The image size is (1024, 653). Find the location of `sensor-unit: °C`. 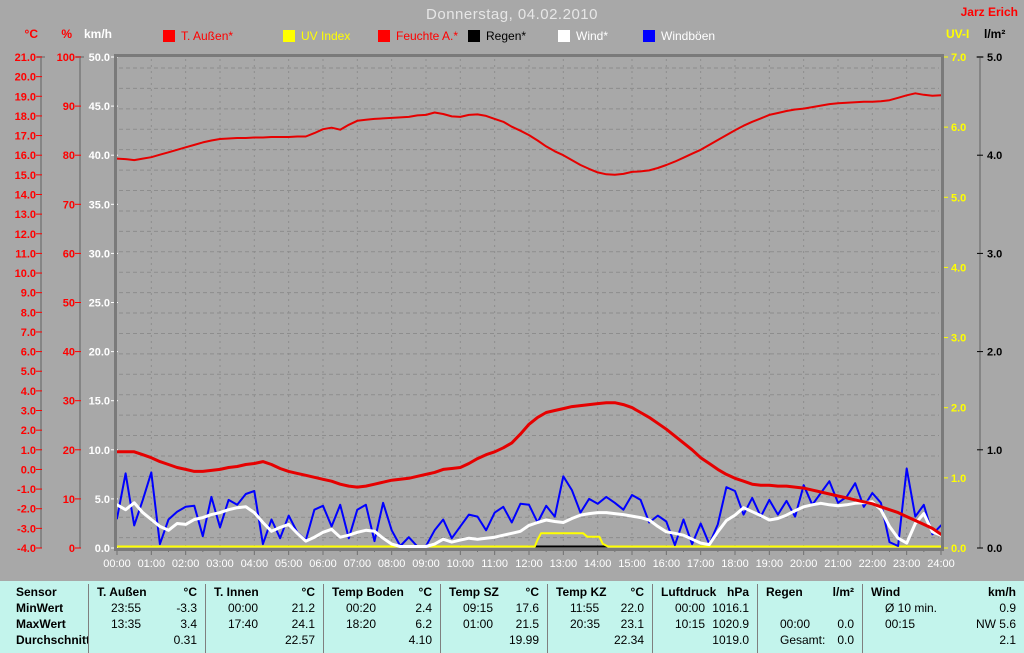

sensor-unit: °C is located at coordinates (637, 592).